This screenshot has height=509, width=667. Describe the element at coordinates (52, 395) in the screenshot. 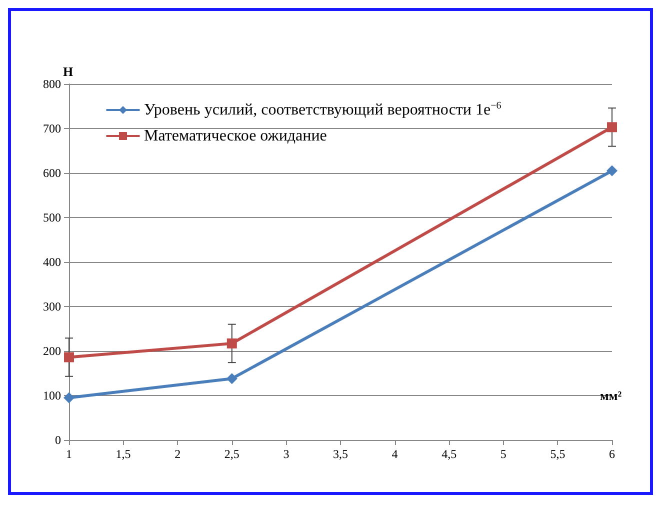

I see `y-tick-label: 100` at that location.